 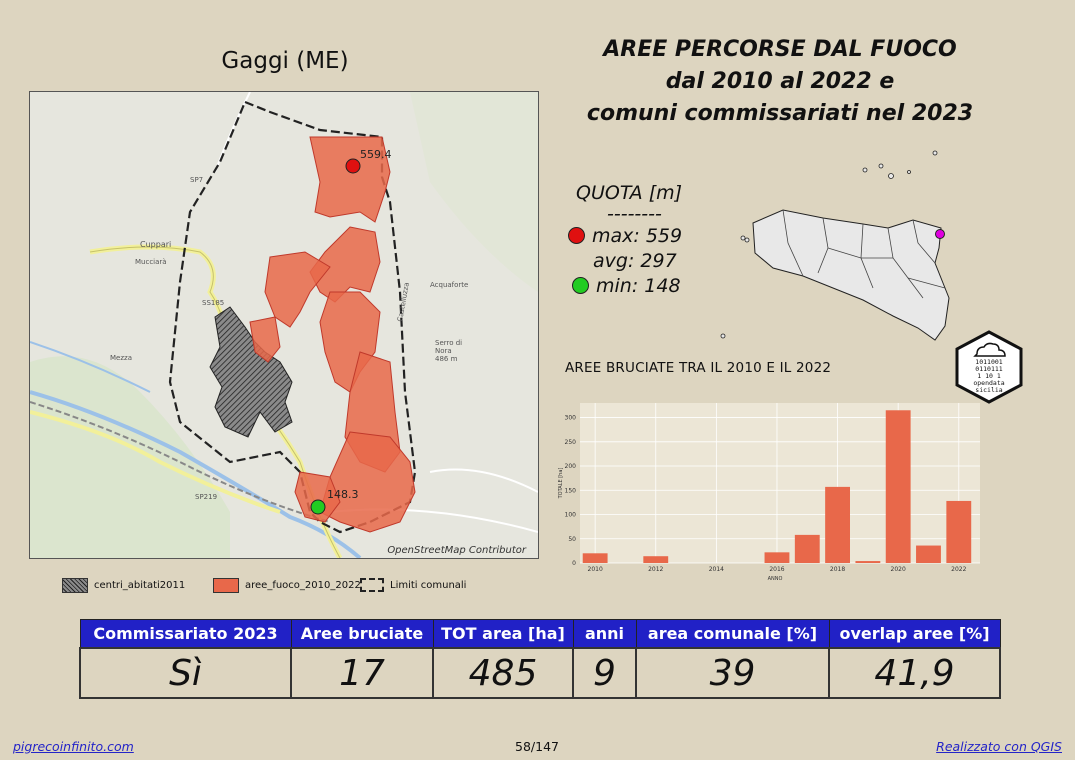 What do you see at coordinates (928, 554) in the screenshot?
I see `bar-2021` at bounding box center [928, 554].